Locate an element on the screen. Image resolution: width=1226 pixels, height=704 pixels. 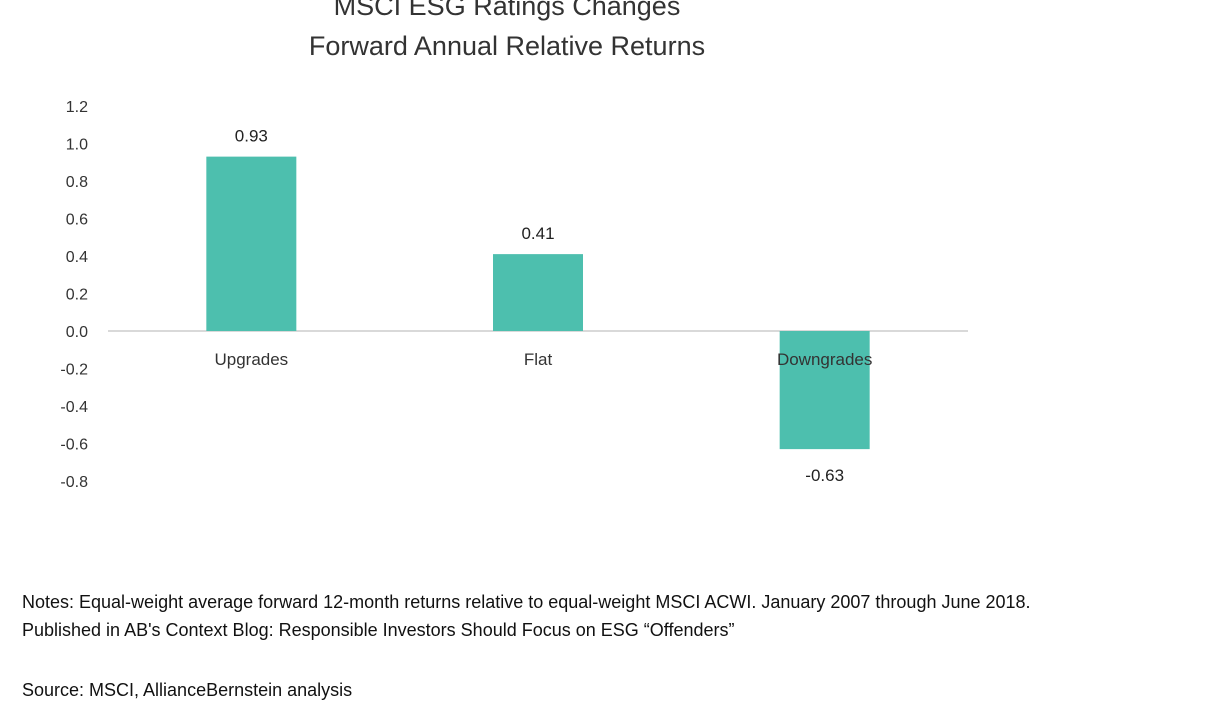
chart-source: Source: MSCI, AllianceBernstein analysis is located at coordinates (187, 690).